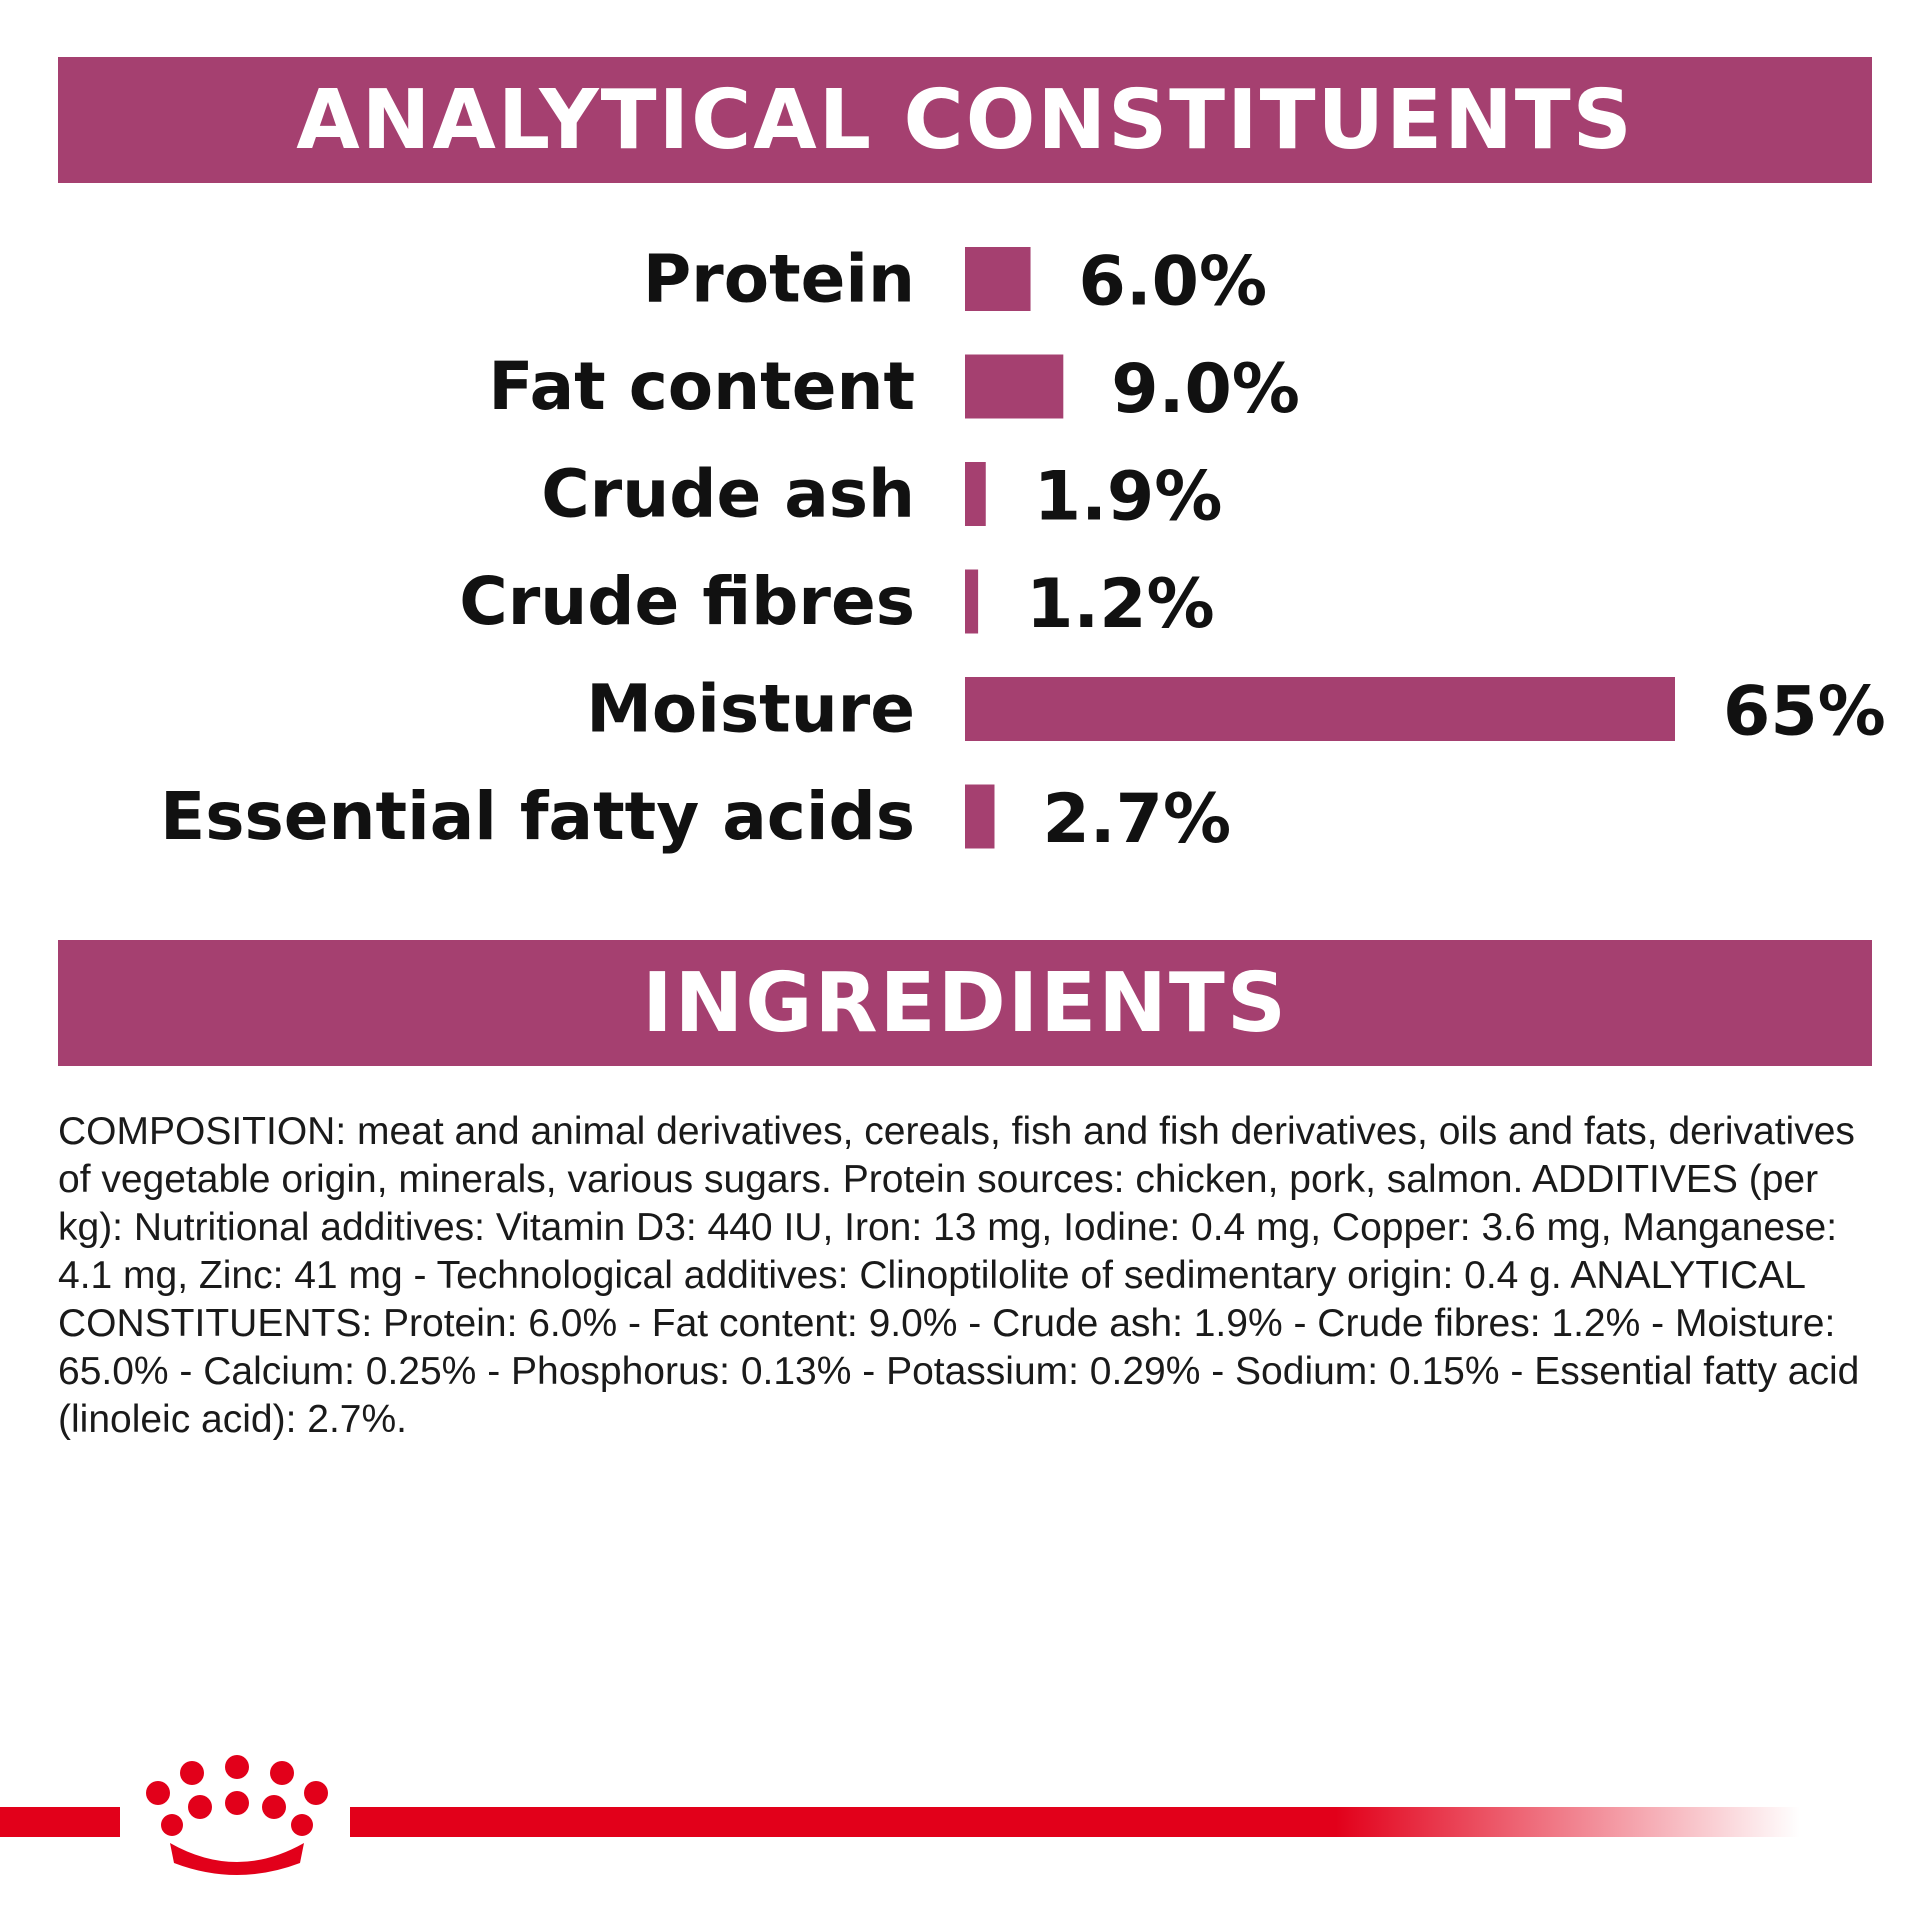 Image resolution: width=1920 pixels, height=1920 pixels. Describe the element at coordinates (687, 601) in the screenshot. I see `category-label: Crude fibres` at that location.